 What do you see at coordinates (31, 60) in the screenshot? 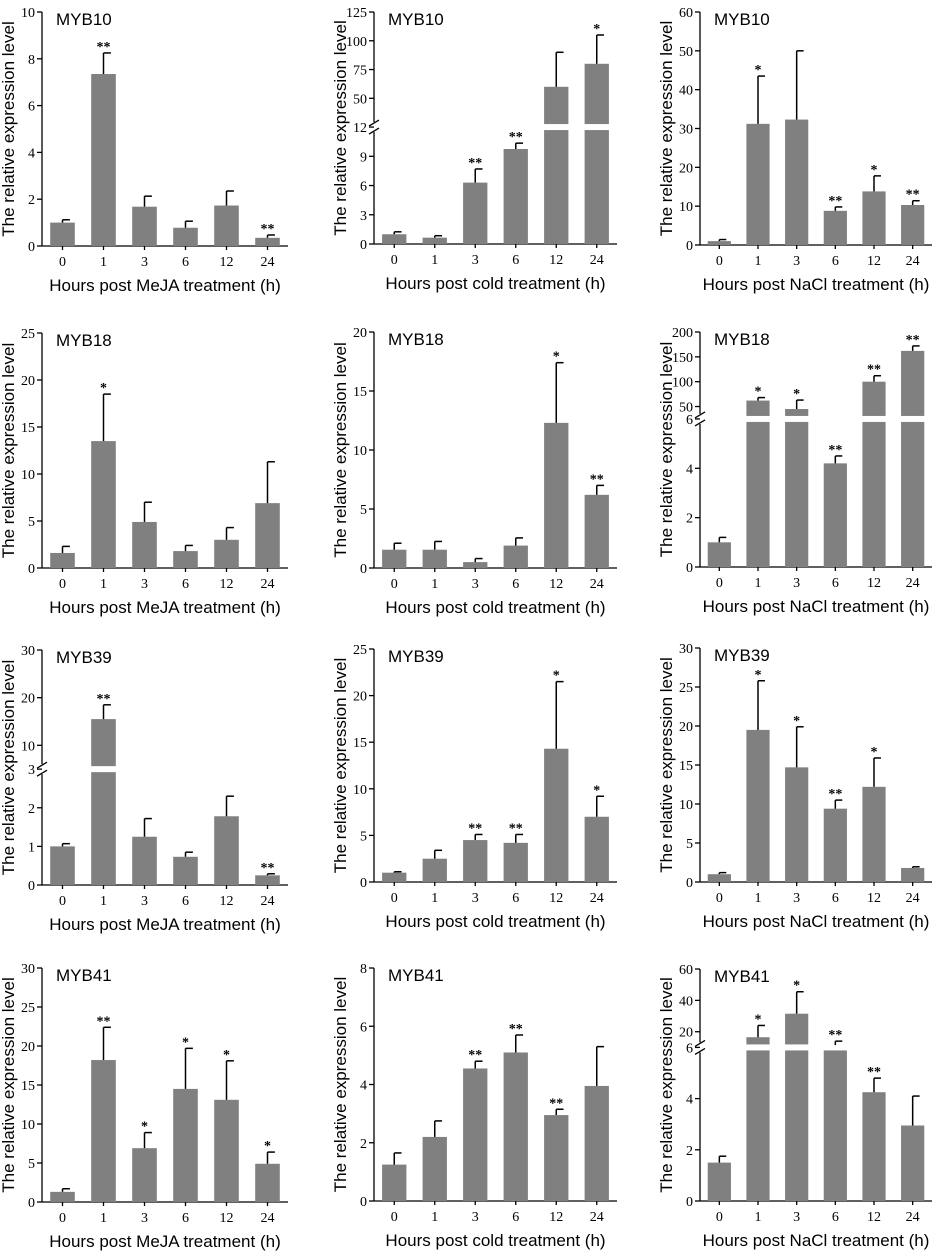
I see `y-tick-label: 8` at bounding box center [31, 60].